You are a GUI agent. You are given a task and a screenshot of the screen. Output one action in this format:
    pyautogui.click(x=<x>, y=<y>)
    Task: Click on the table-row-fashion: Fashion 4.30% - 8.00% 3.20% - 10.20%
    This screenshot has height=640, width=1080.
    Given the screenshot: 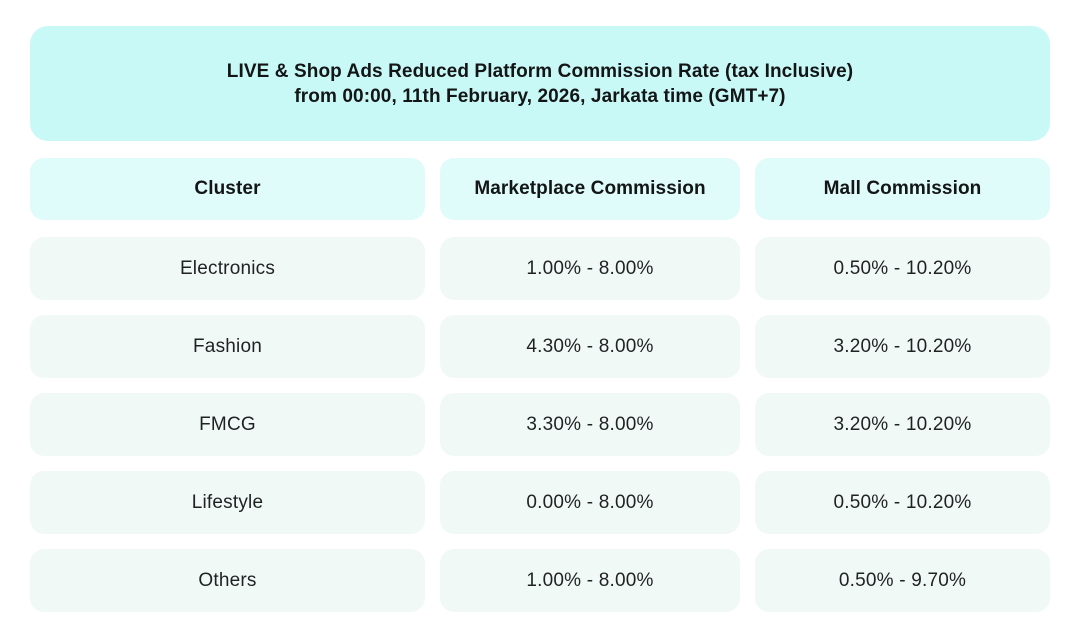 What is the action you would take?
    pyautogui.click(x=540, y=346)
    